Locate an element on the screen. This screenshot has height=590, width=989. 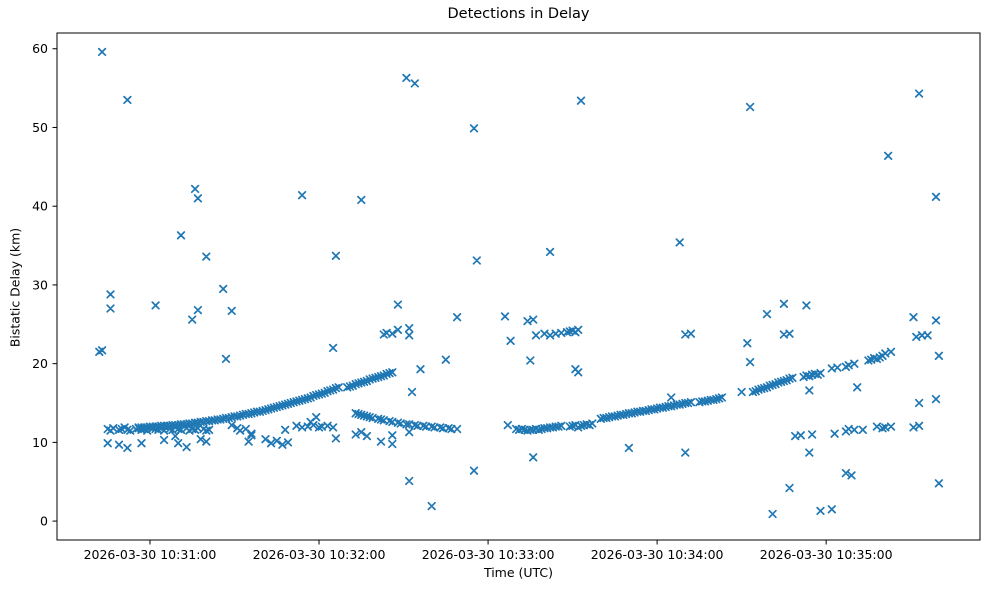
y-tick-label-3: 30 is located at coordinates (40, 284).